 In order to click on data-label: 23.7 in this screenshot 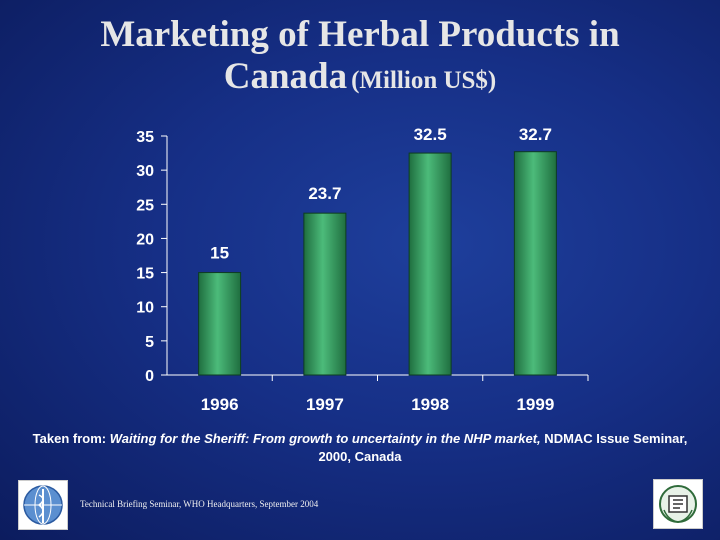, I will do `click(324, 193)`.